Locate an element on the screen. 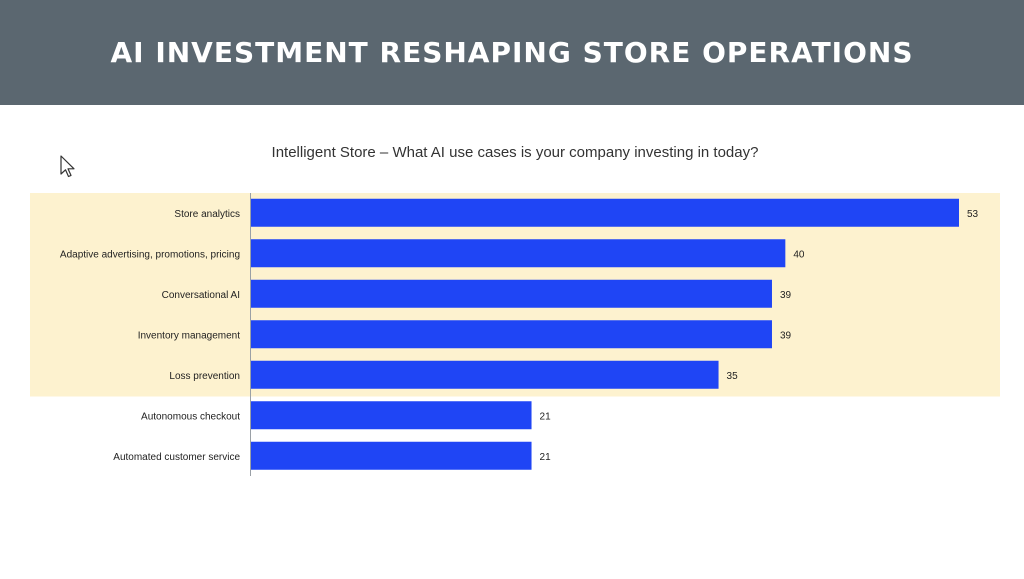  value-label: 35 is located at coordinates (733, 376).